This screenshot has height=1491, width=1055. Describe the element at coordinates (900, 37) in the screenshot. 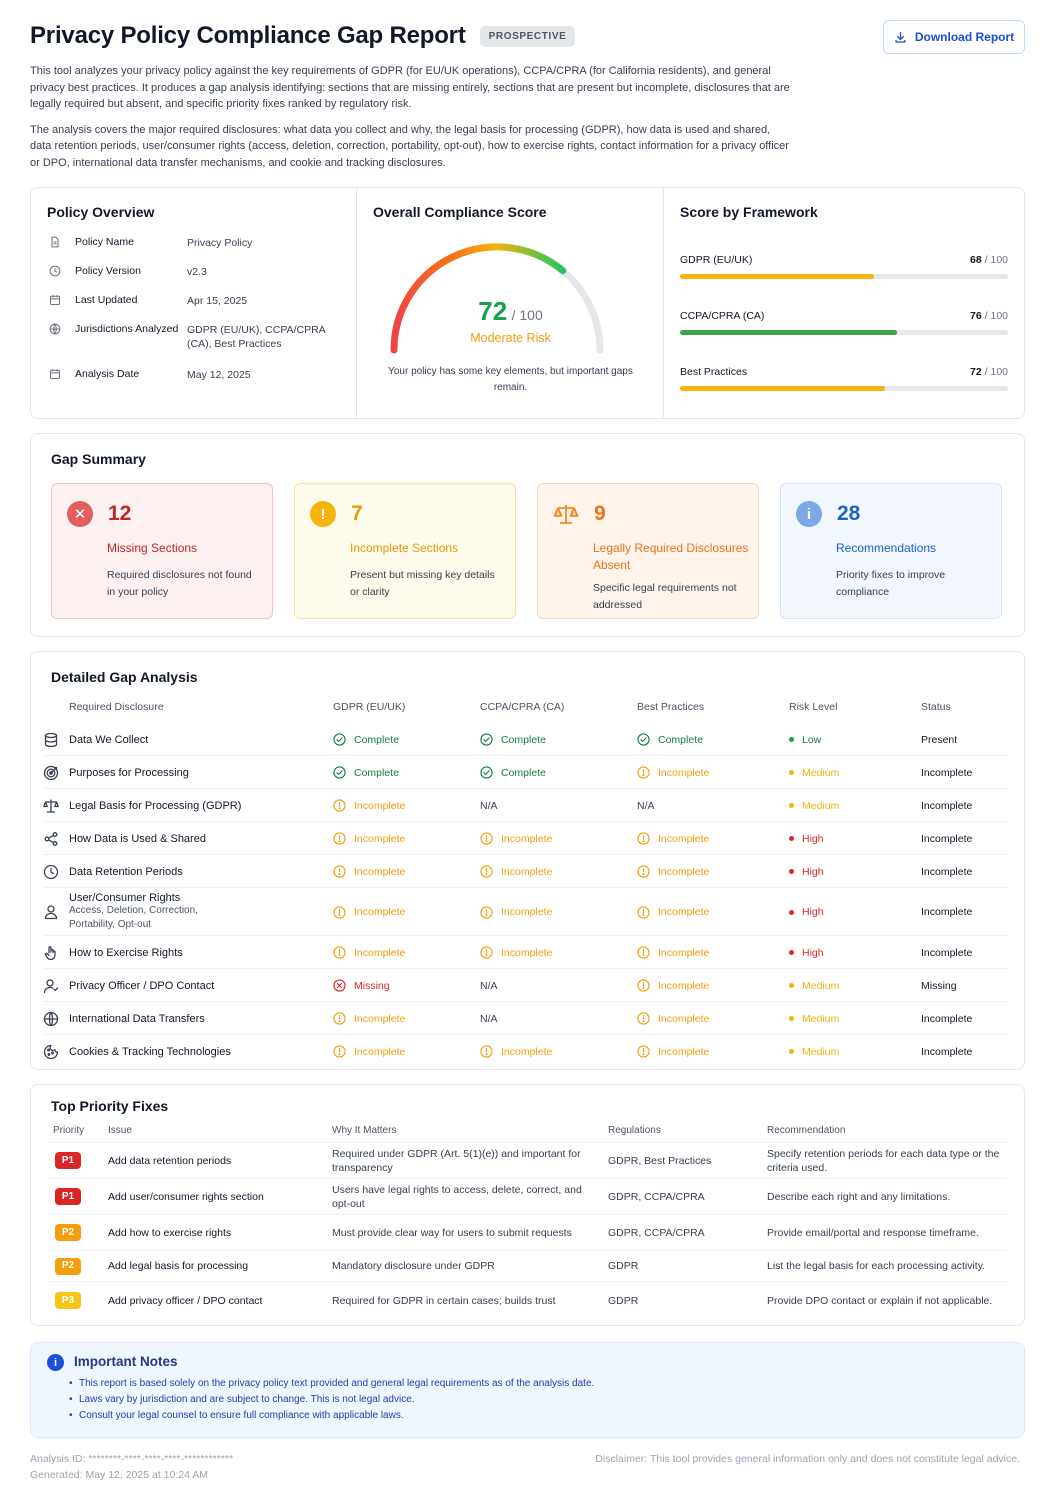

I see `download-icon` at that location.